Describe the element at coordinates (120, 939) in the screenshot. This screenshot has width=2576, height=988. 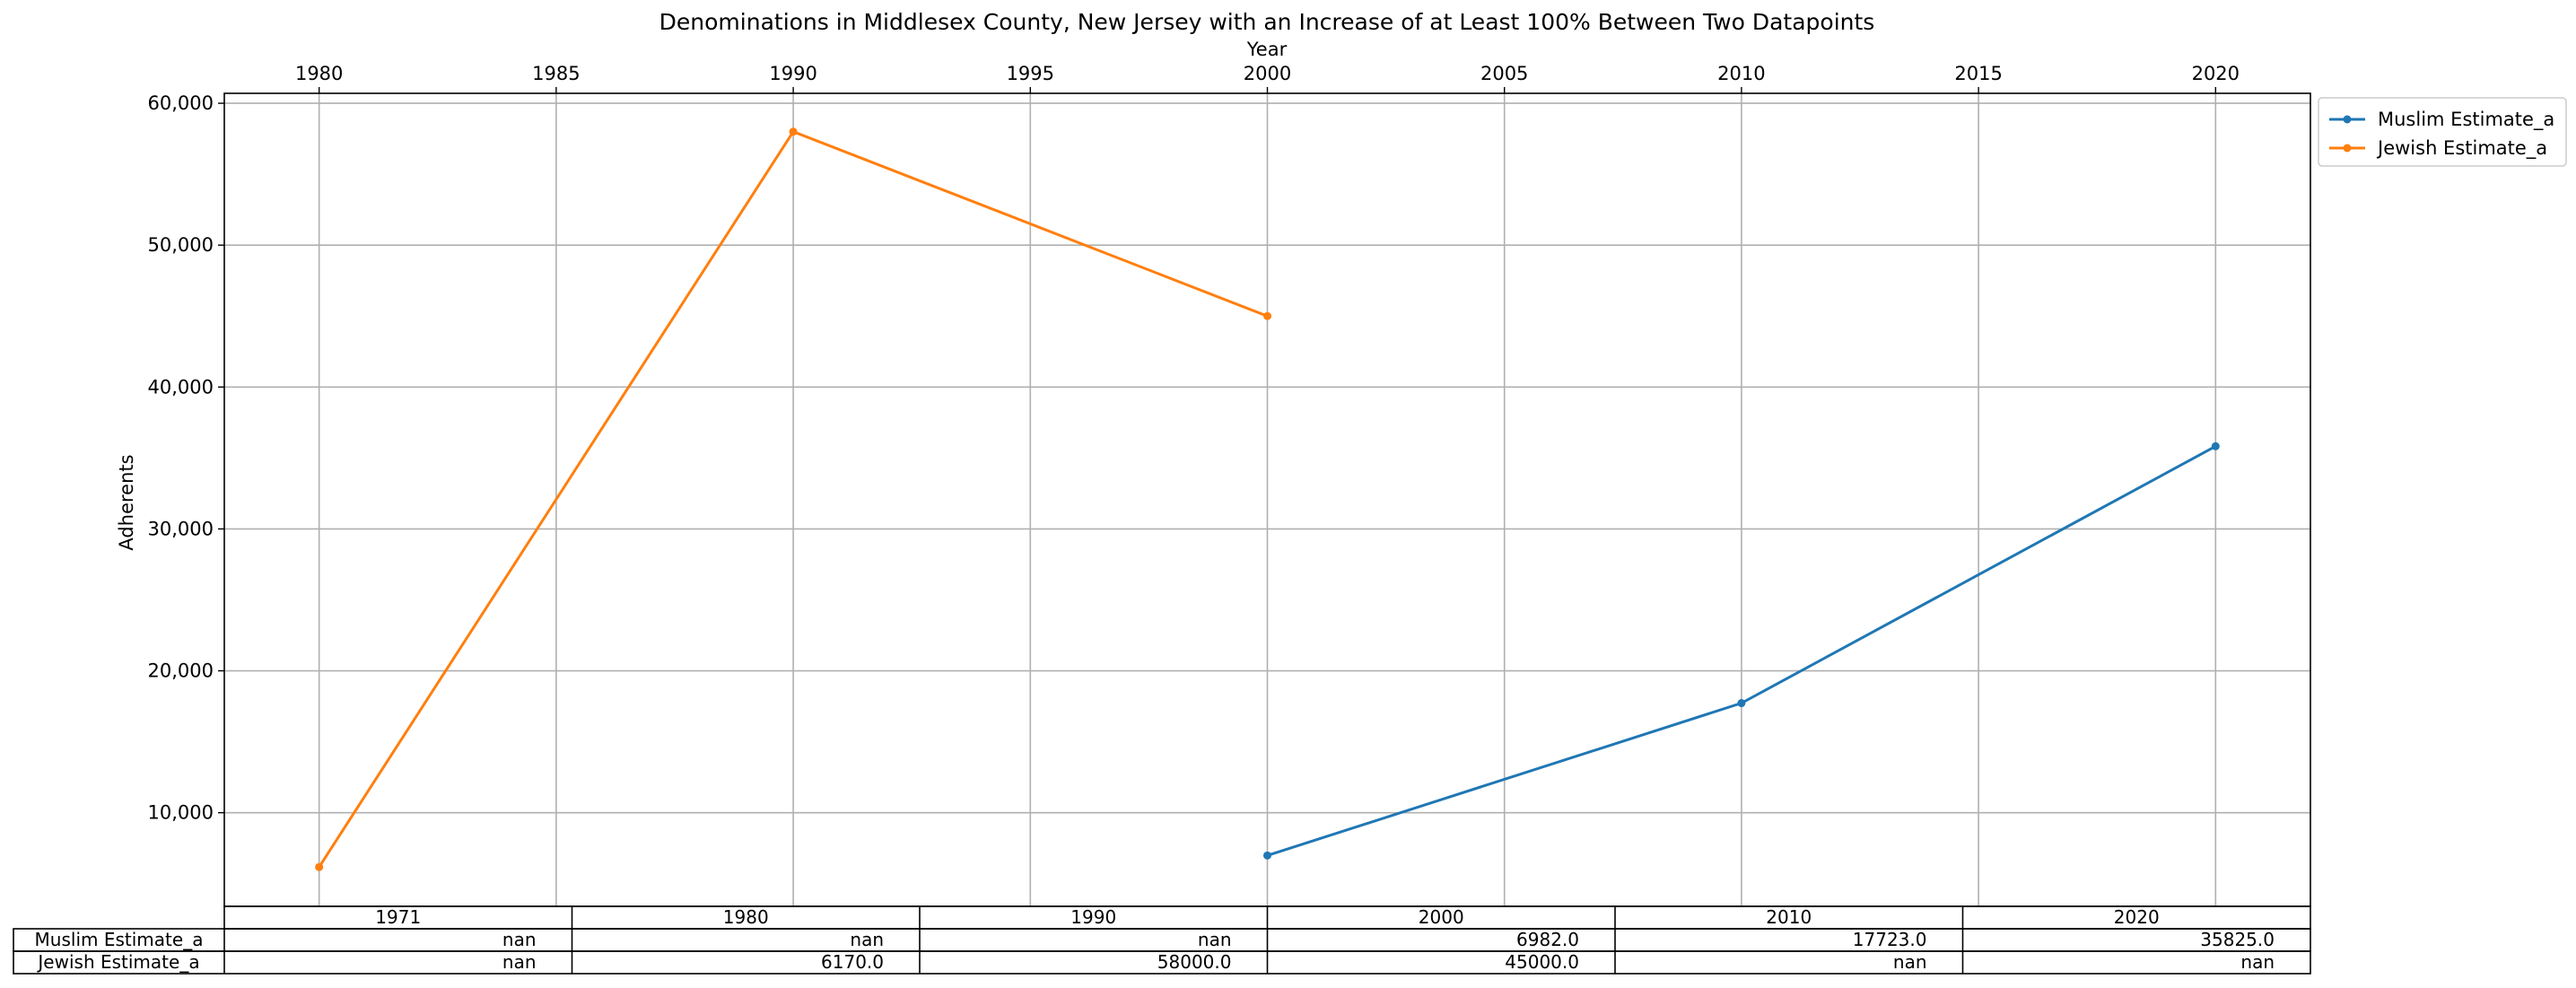
I see `table-row-label: Muslim Estimate_a` at that location.